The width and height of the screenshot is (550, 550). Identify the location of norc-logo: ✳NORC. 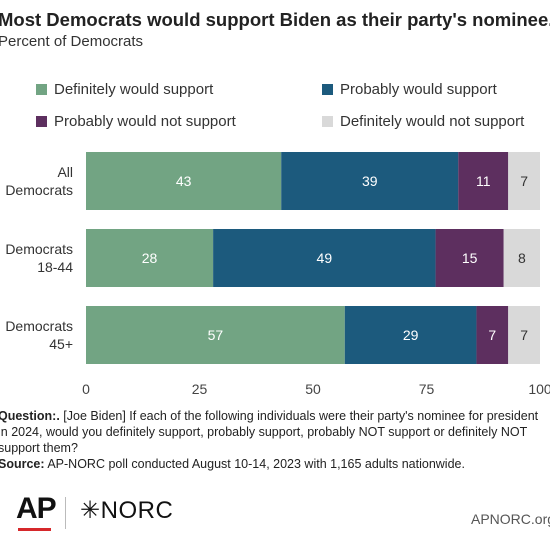
(126, 510).